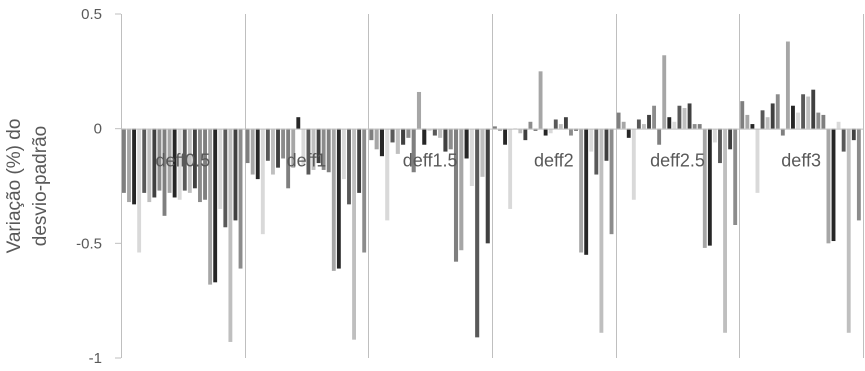  I want to click on y-tick-label: 0.5, so click(91, 14).